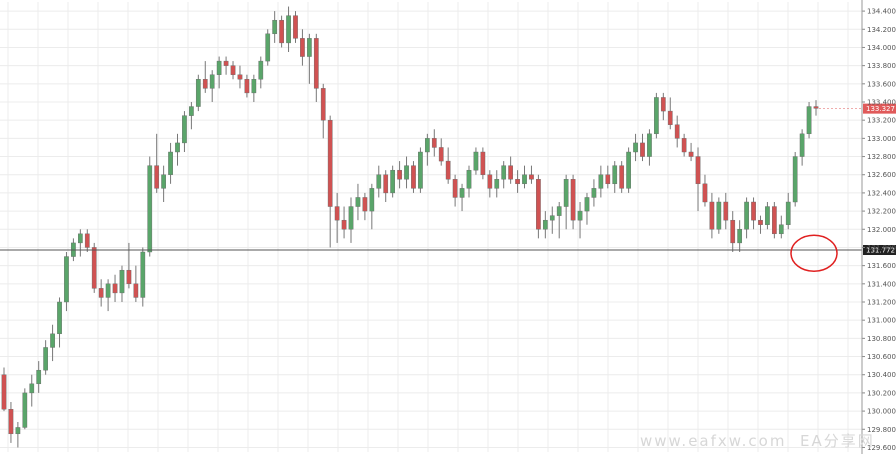 The height and width of the screenshot is (454, 896). Describe the element at coordinates (881, 103) in the screenshot. I see `y-tick-label: 133.400` at that location.